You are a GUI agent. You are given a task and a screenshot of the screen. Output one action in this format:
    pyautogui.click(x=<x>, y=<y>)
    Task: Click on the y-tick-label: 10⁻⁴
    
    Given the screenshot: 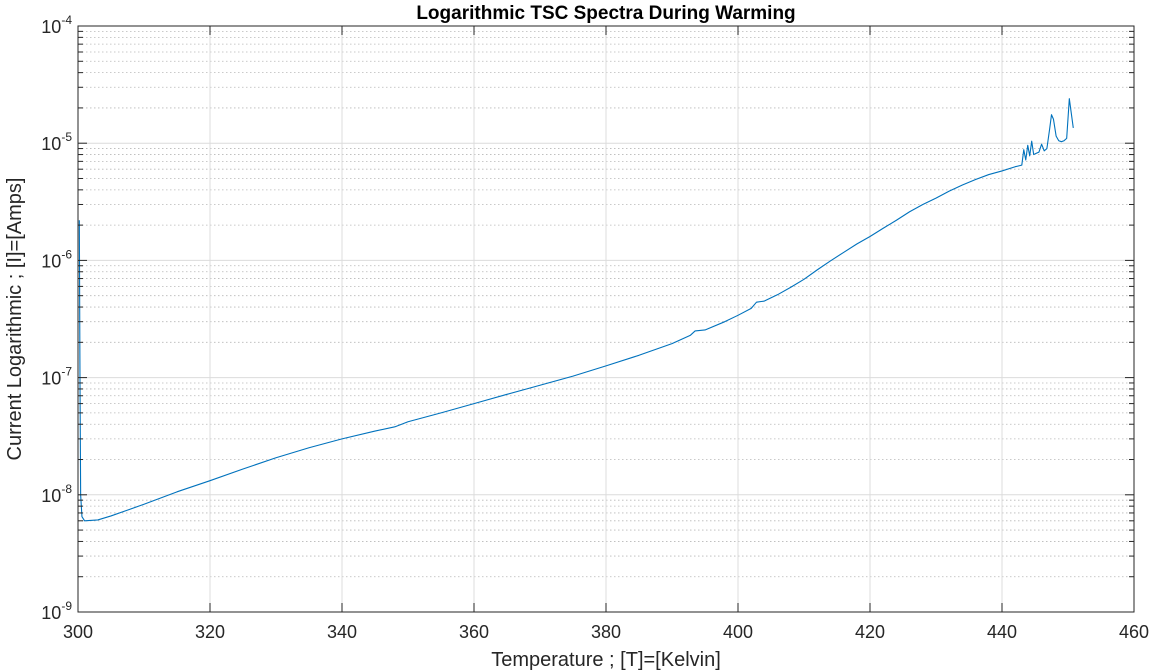 What is the action you would take?
    pyautogui.click(x=56, y=25)
    